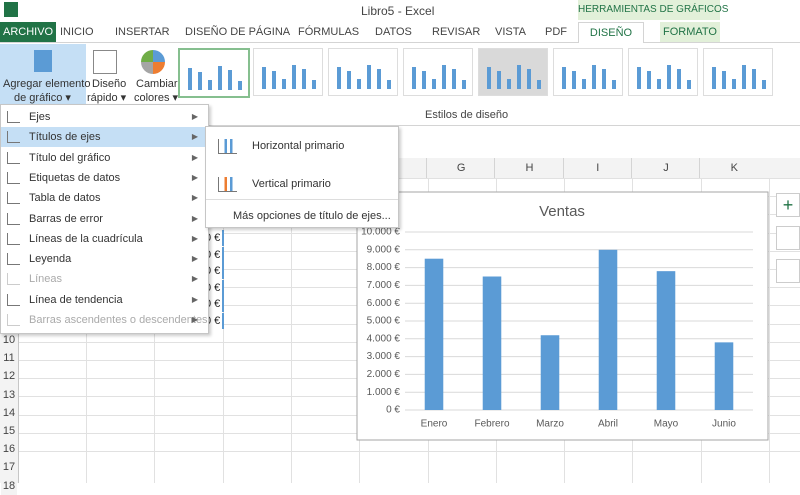 This screenshot has width=800, height=495. I want to click on menu-item: Ejes ▶, so click(104, 117).